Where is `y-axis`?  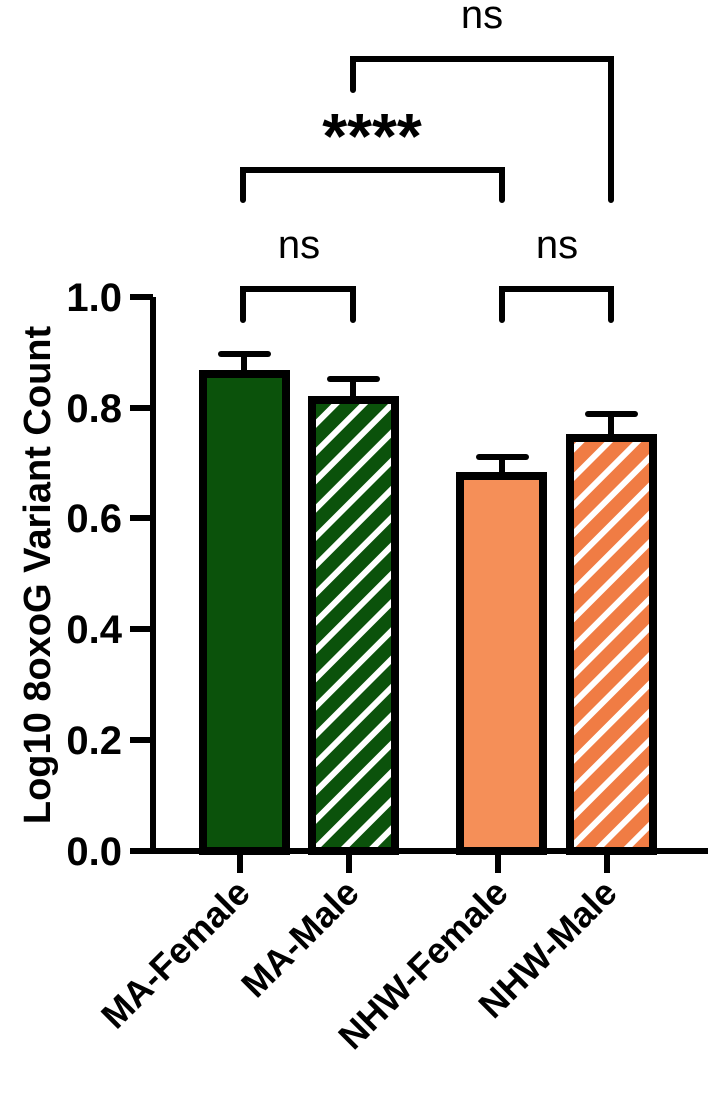 y-axis is located at coordinates (143, 574).